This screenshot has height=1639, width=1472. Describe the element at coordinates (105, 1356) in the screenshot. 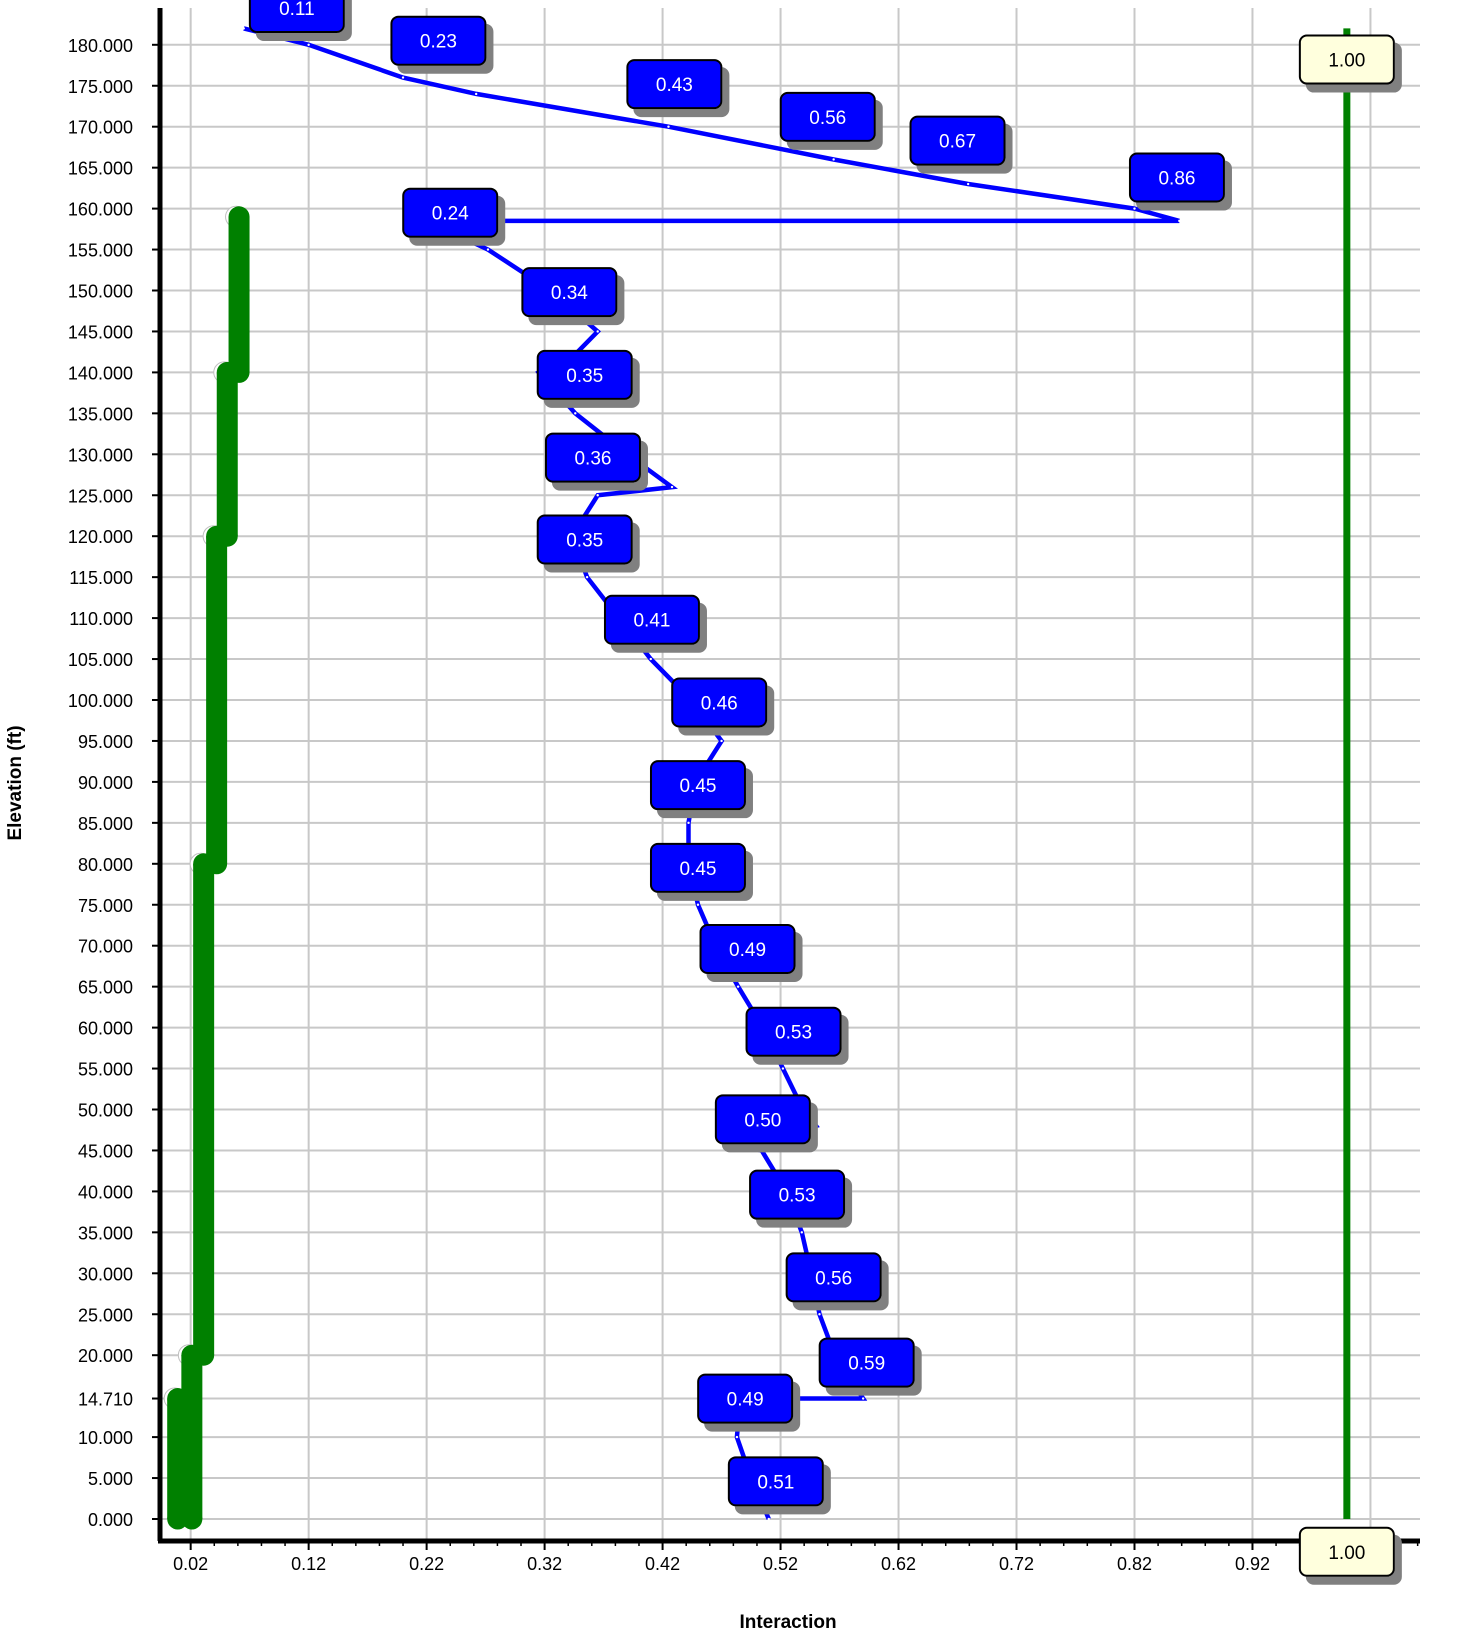

I see `y-tick-label: 20.000` at that location.